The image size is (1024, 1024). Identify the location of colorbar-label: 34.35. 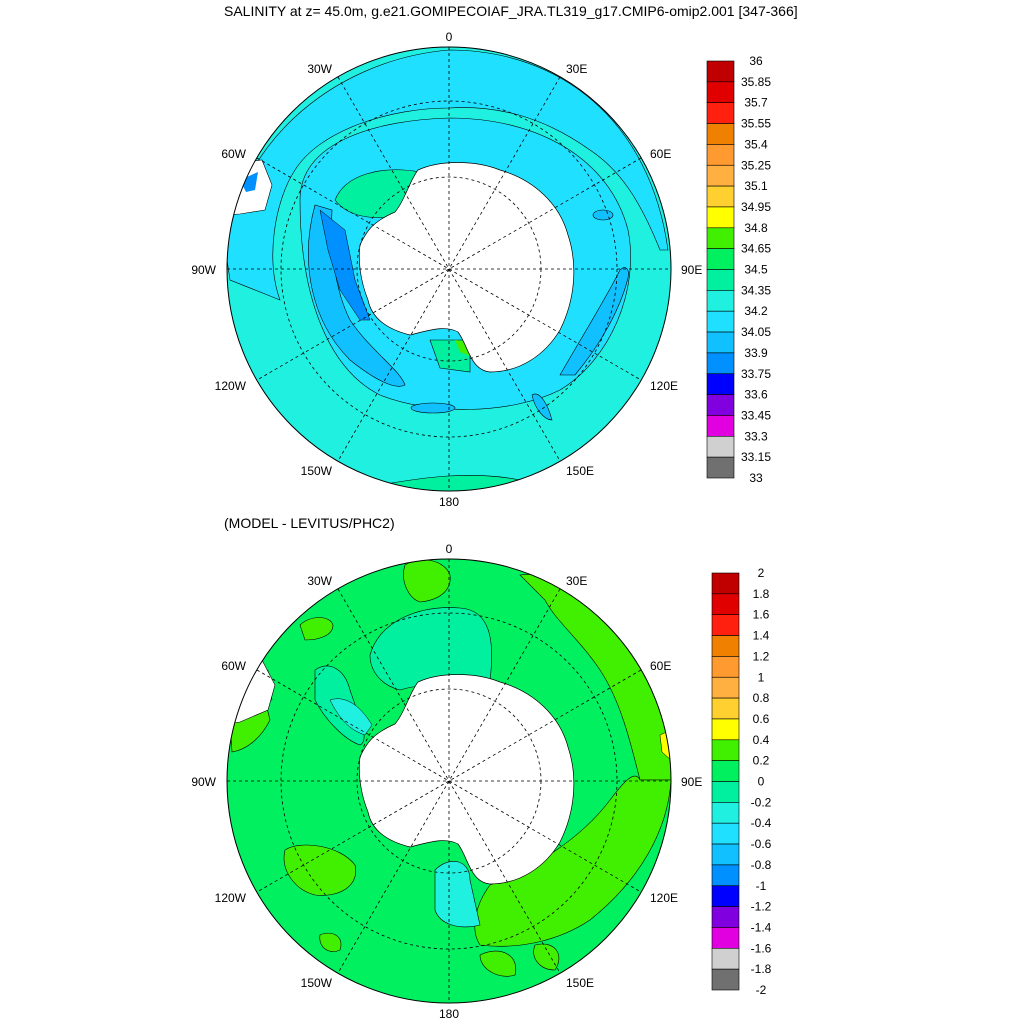
(756, 290).